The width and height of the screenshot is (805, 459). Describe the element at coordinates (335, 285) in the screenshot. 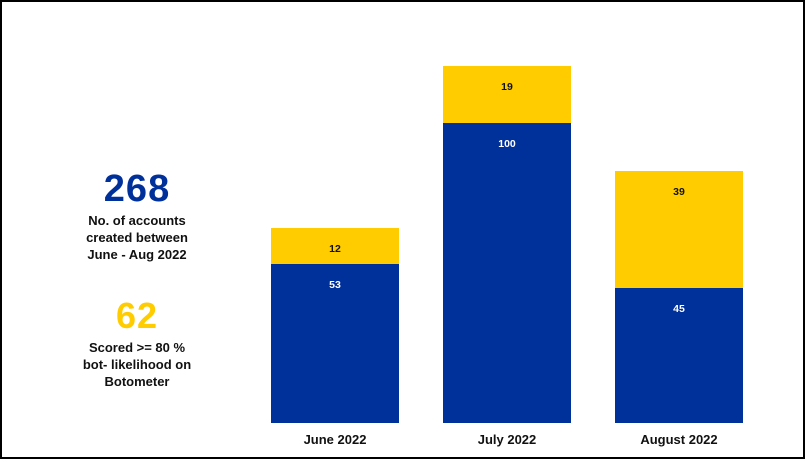

I see `data-label: 53` at that location.